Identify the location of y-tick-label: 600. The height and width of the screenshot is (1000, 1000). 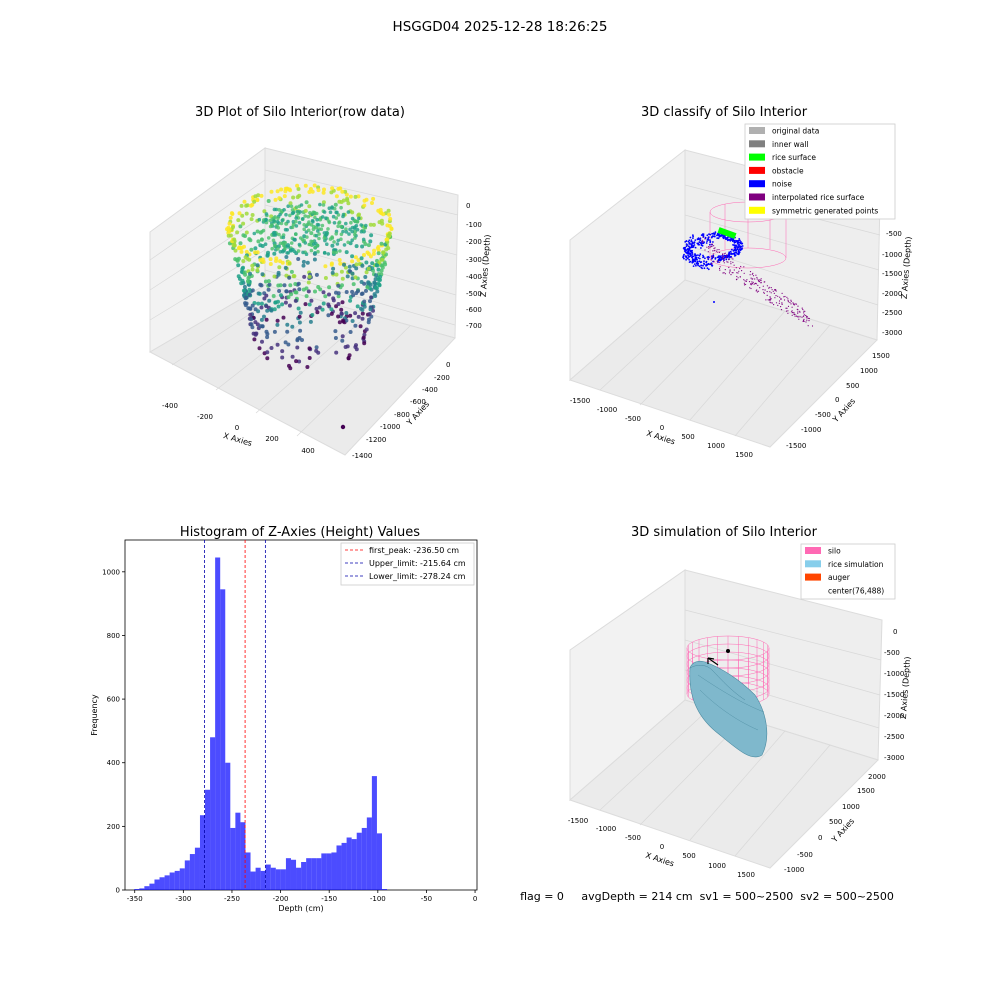
(113, 700).